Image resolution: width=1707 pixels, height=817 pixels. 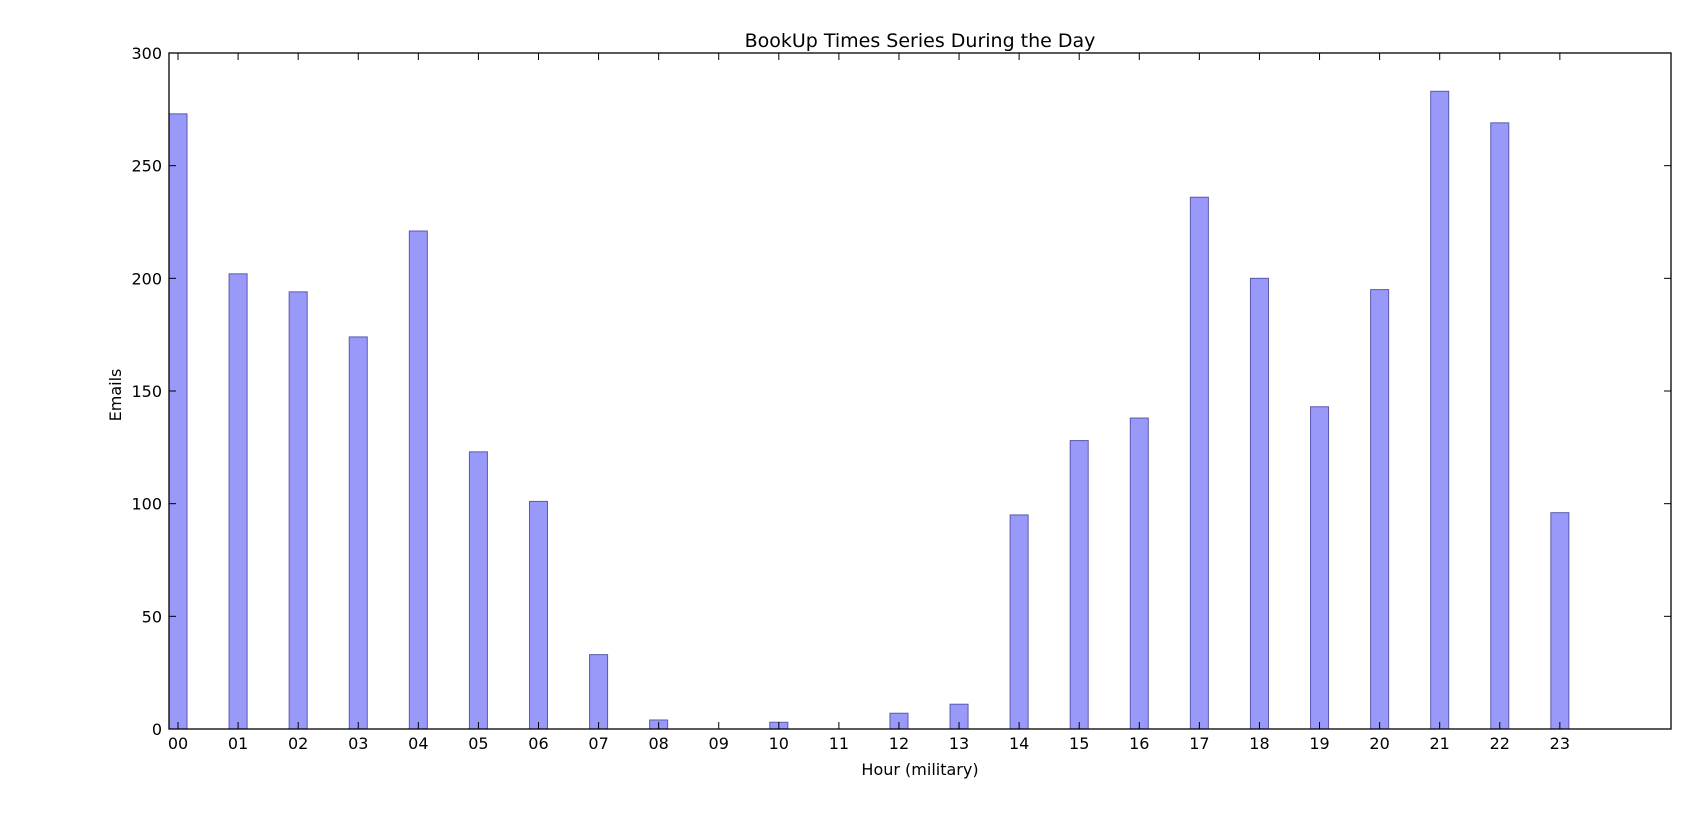 I want to click on y-tick-label: 150, so click(x=146, y=391).